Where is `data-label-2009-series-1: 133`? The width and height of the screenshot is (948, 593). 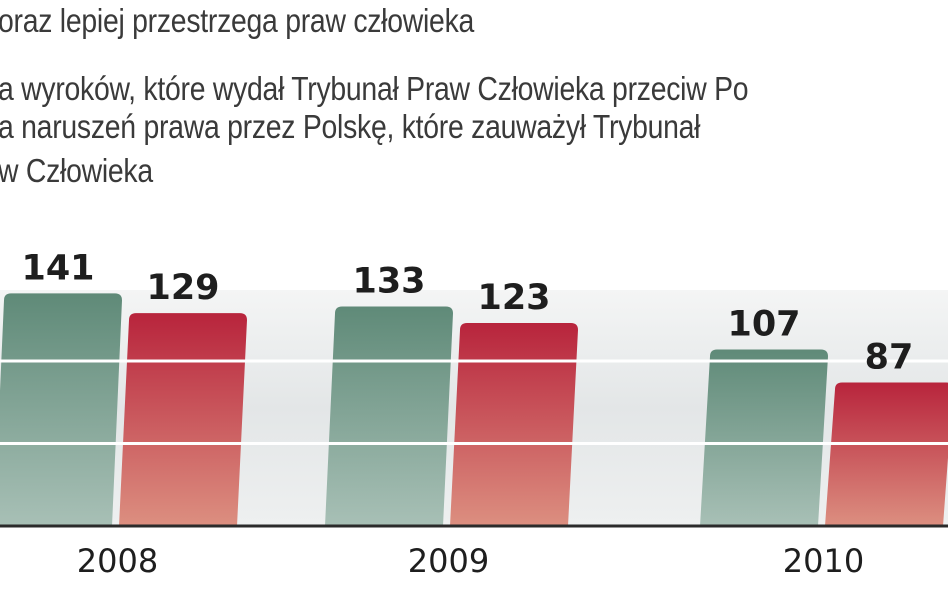
data-label-2009-series-1: 133 is located at coordinates (388, 282).